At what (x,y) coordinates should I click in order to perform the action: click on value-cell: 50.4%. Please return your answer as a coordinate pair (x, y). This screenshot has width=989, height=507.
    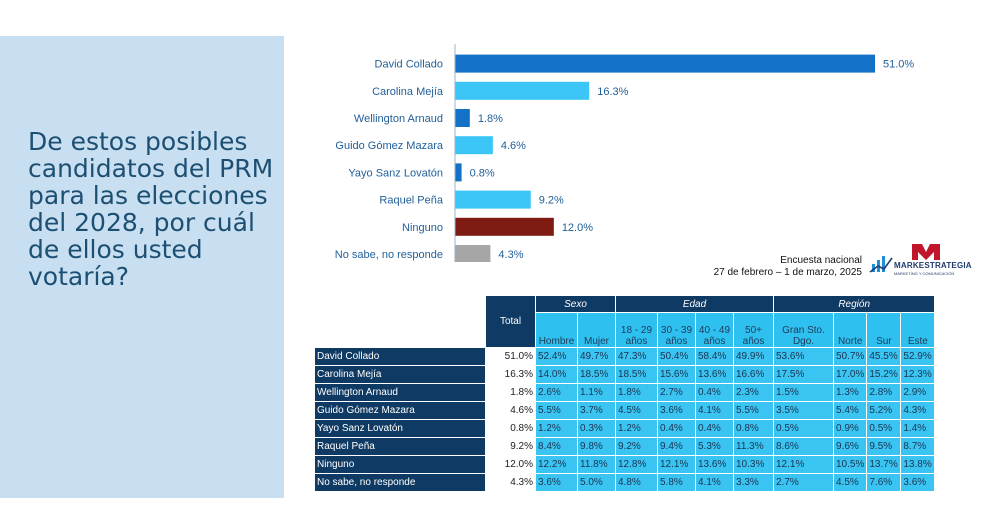
    Looking at the image, I should click on (676, 356).